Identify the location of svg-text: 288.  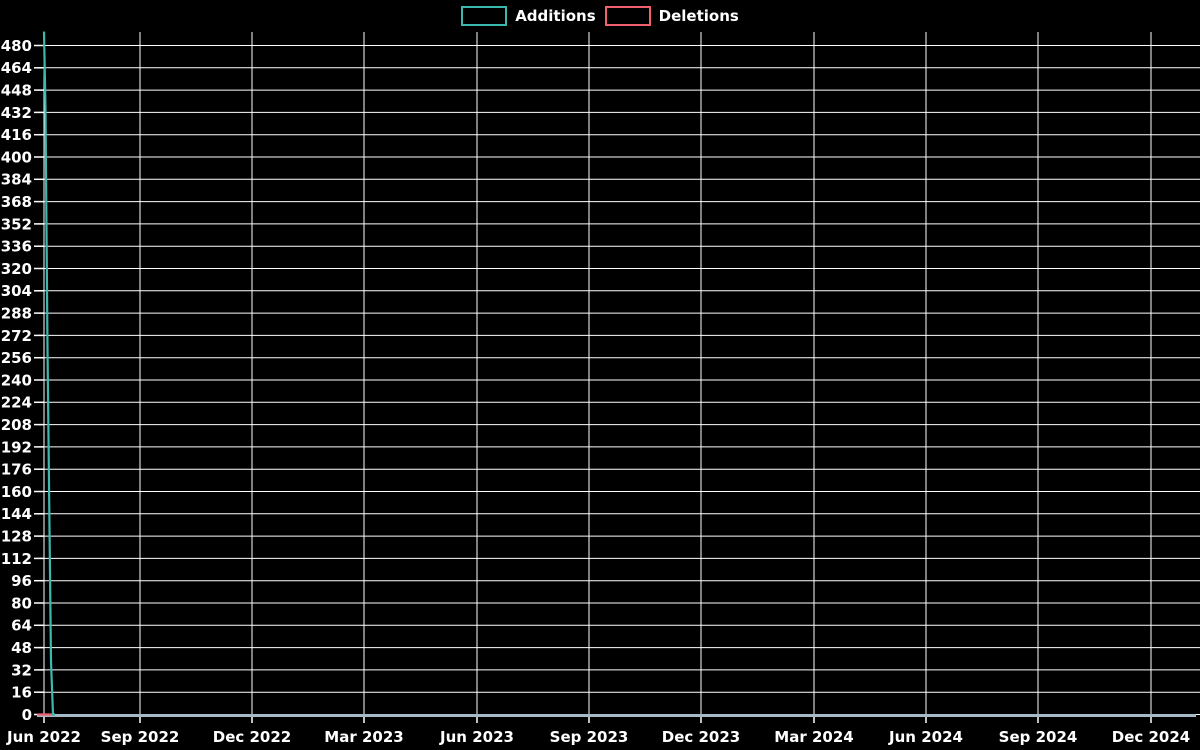
(16, 314).